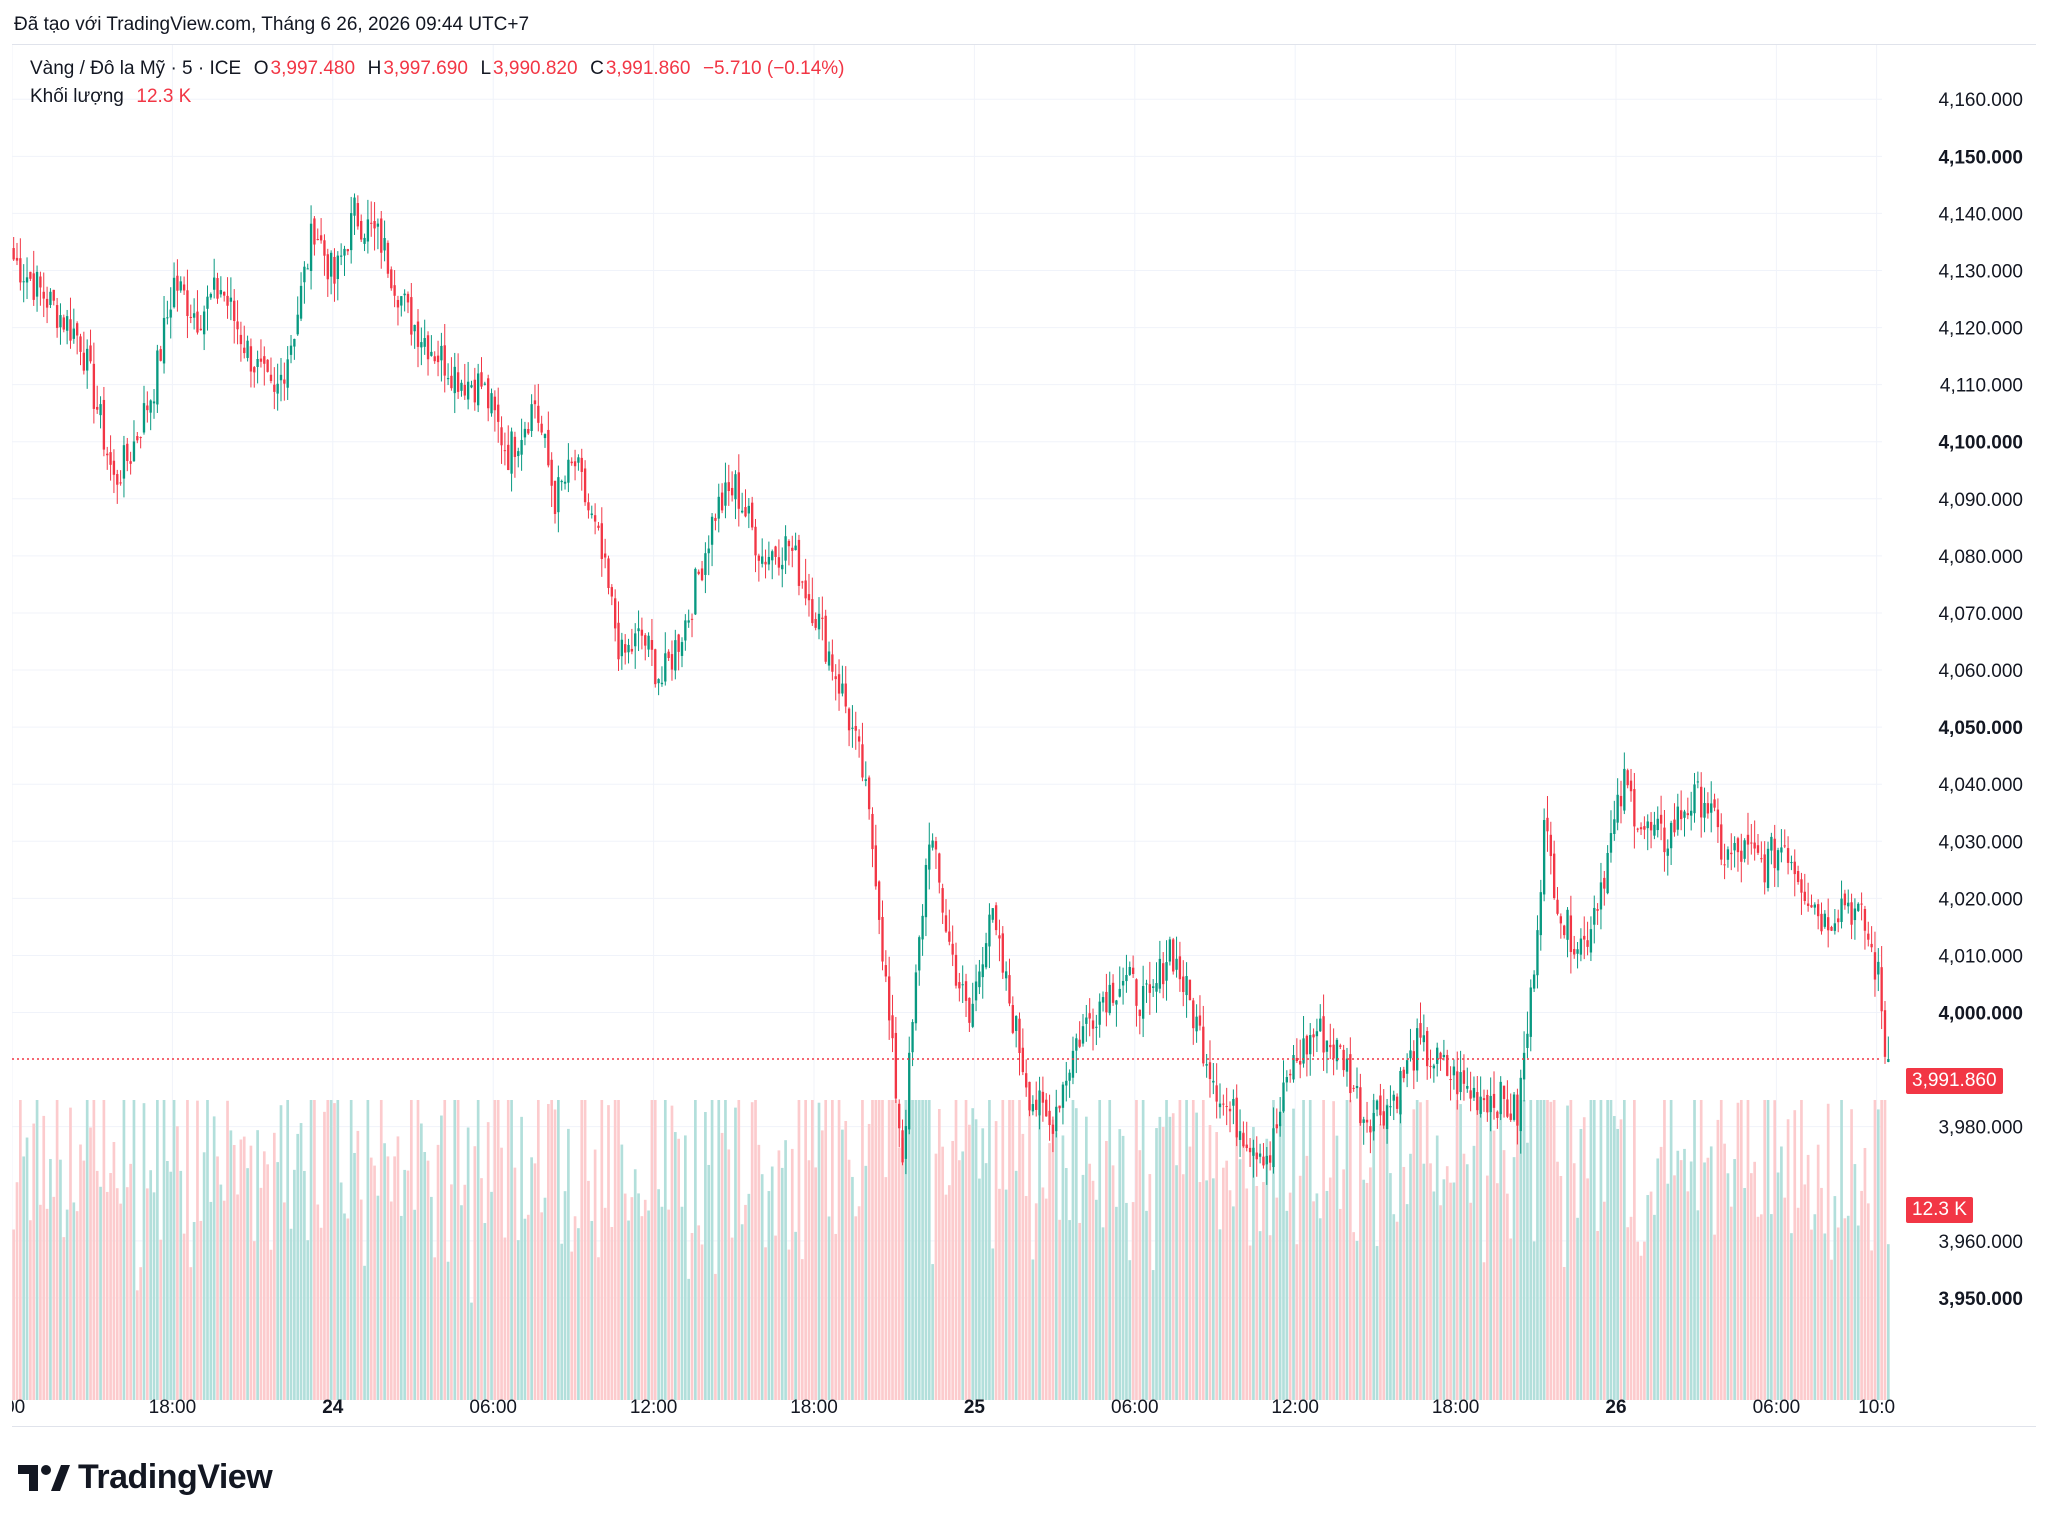 Image resolution: width=2048 pixels, height=1529 pixels. What do you see at coordinates (77, 96) in the screenshot?
I see `volume-label: Khối lượng` at bounding box center [77, 96].